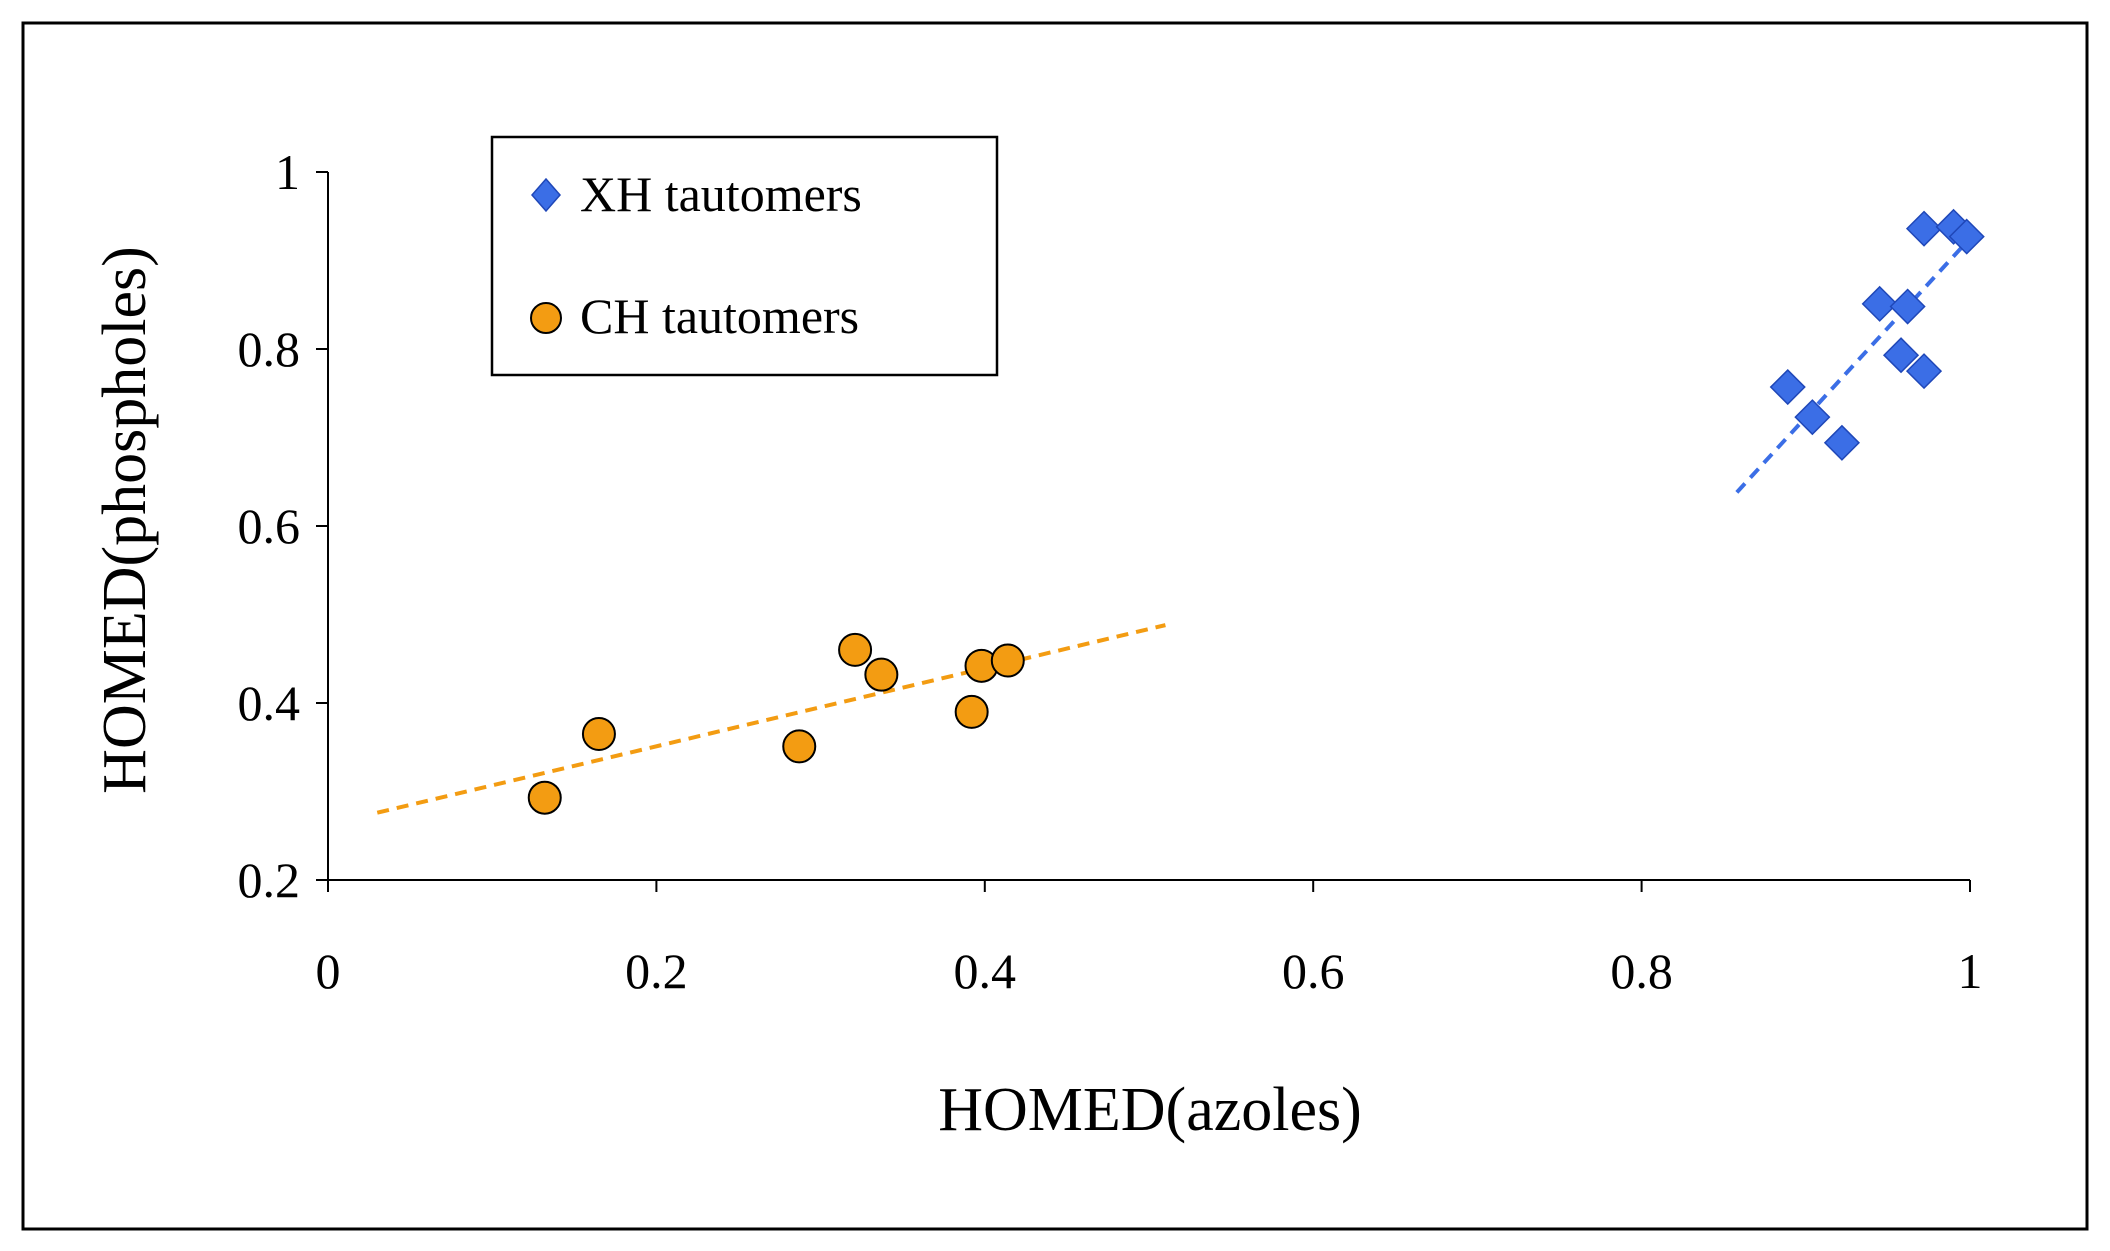  I want to click on legend-label-xh: XH tautomers, so click(721, 194).